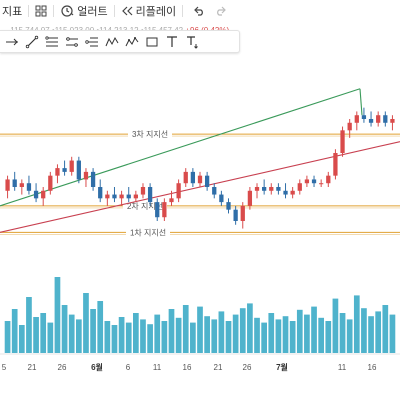  What do you see at coordinates (152, 42) in the screenshot?
I see `rectangle-tool` at bounding box center [152, 42].